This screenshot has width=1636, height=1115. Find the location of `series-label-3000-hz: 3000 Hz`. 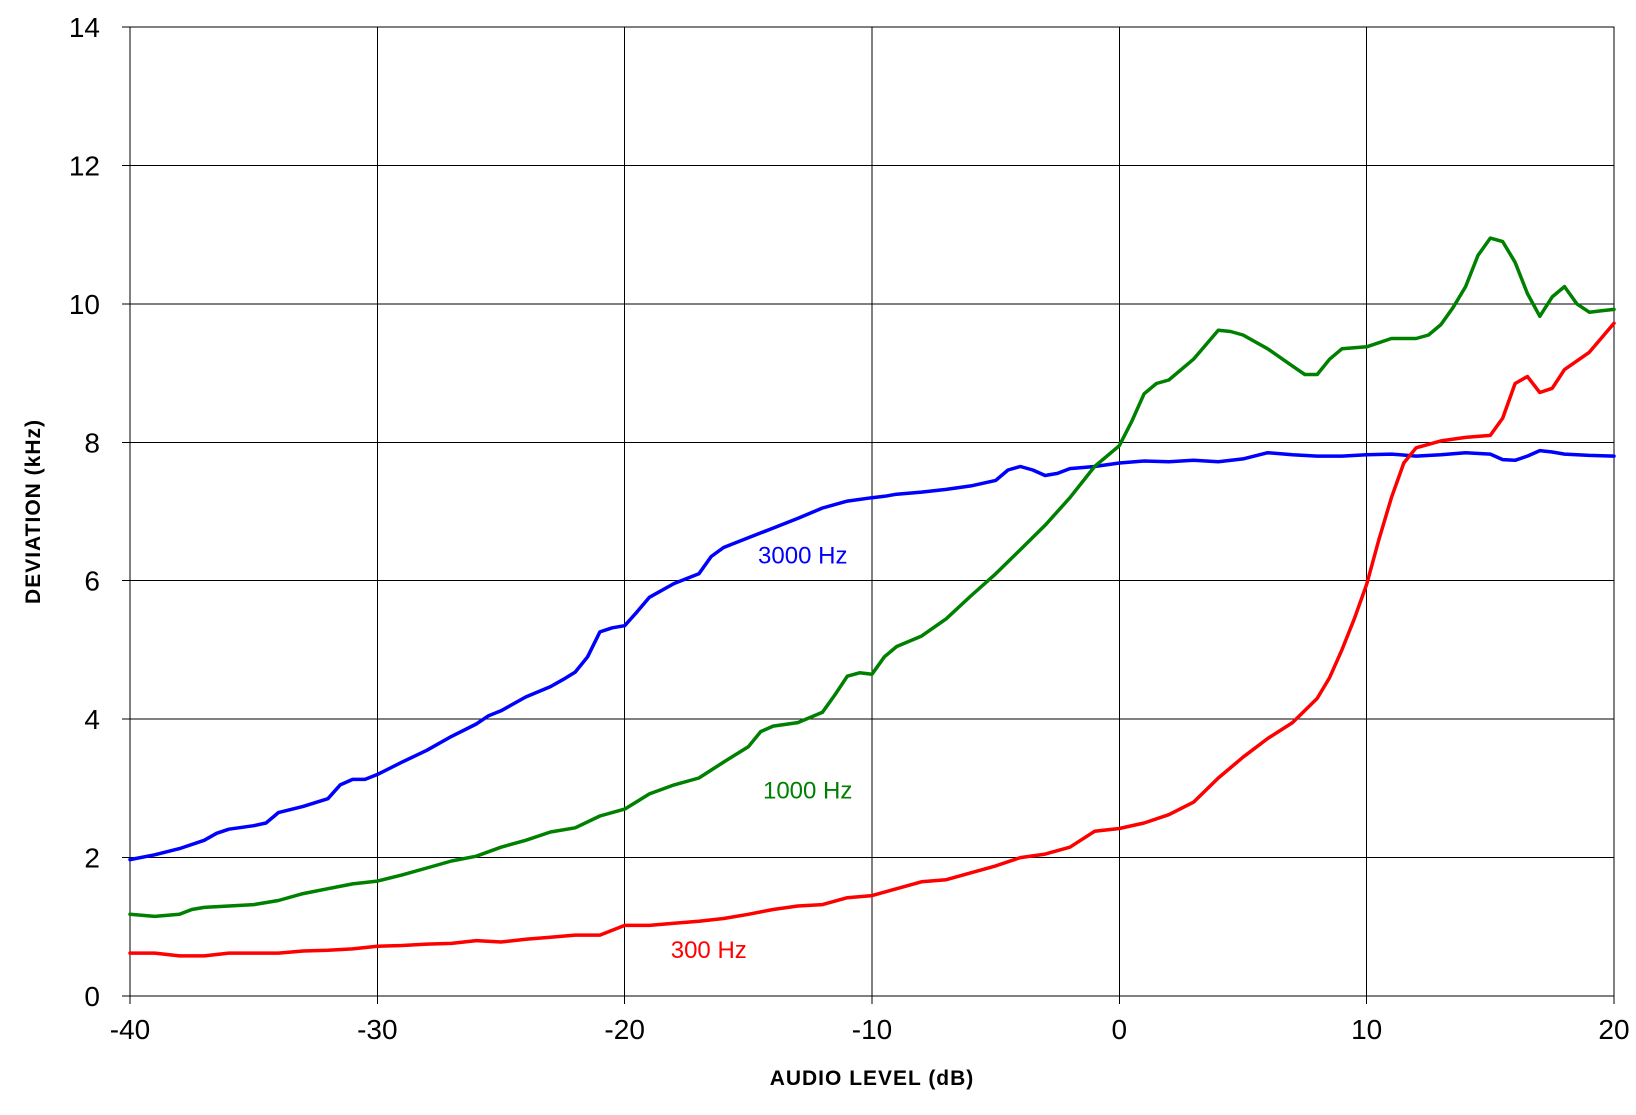

series-label-3000-hz: 3000 Hz is located at coordinates (802, 555).